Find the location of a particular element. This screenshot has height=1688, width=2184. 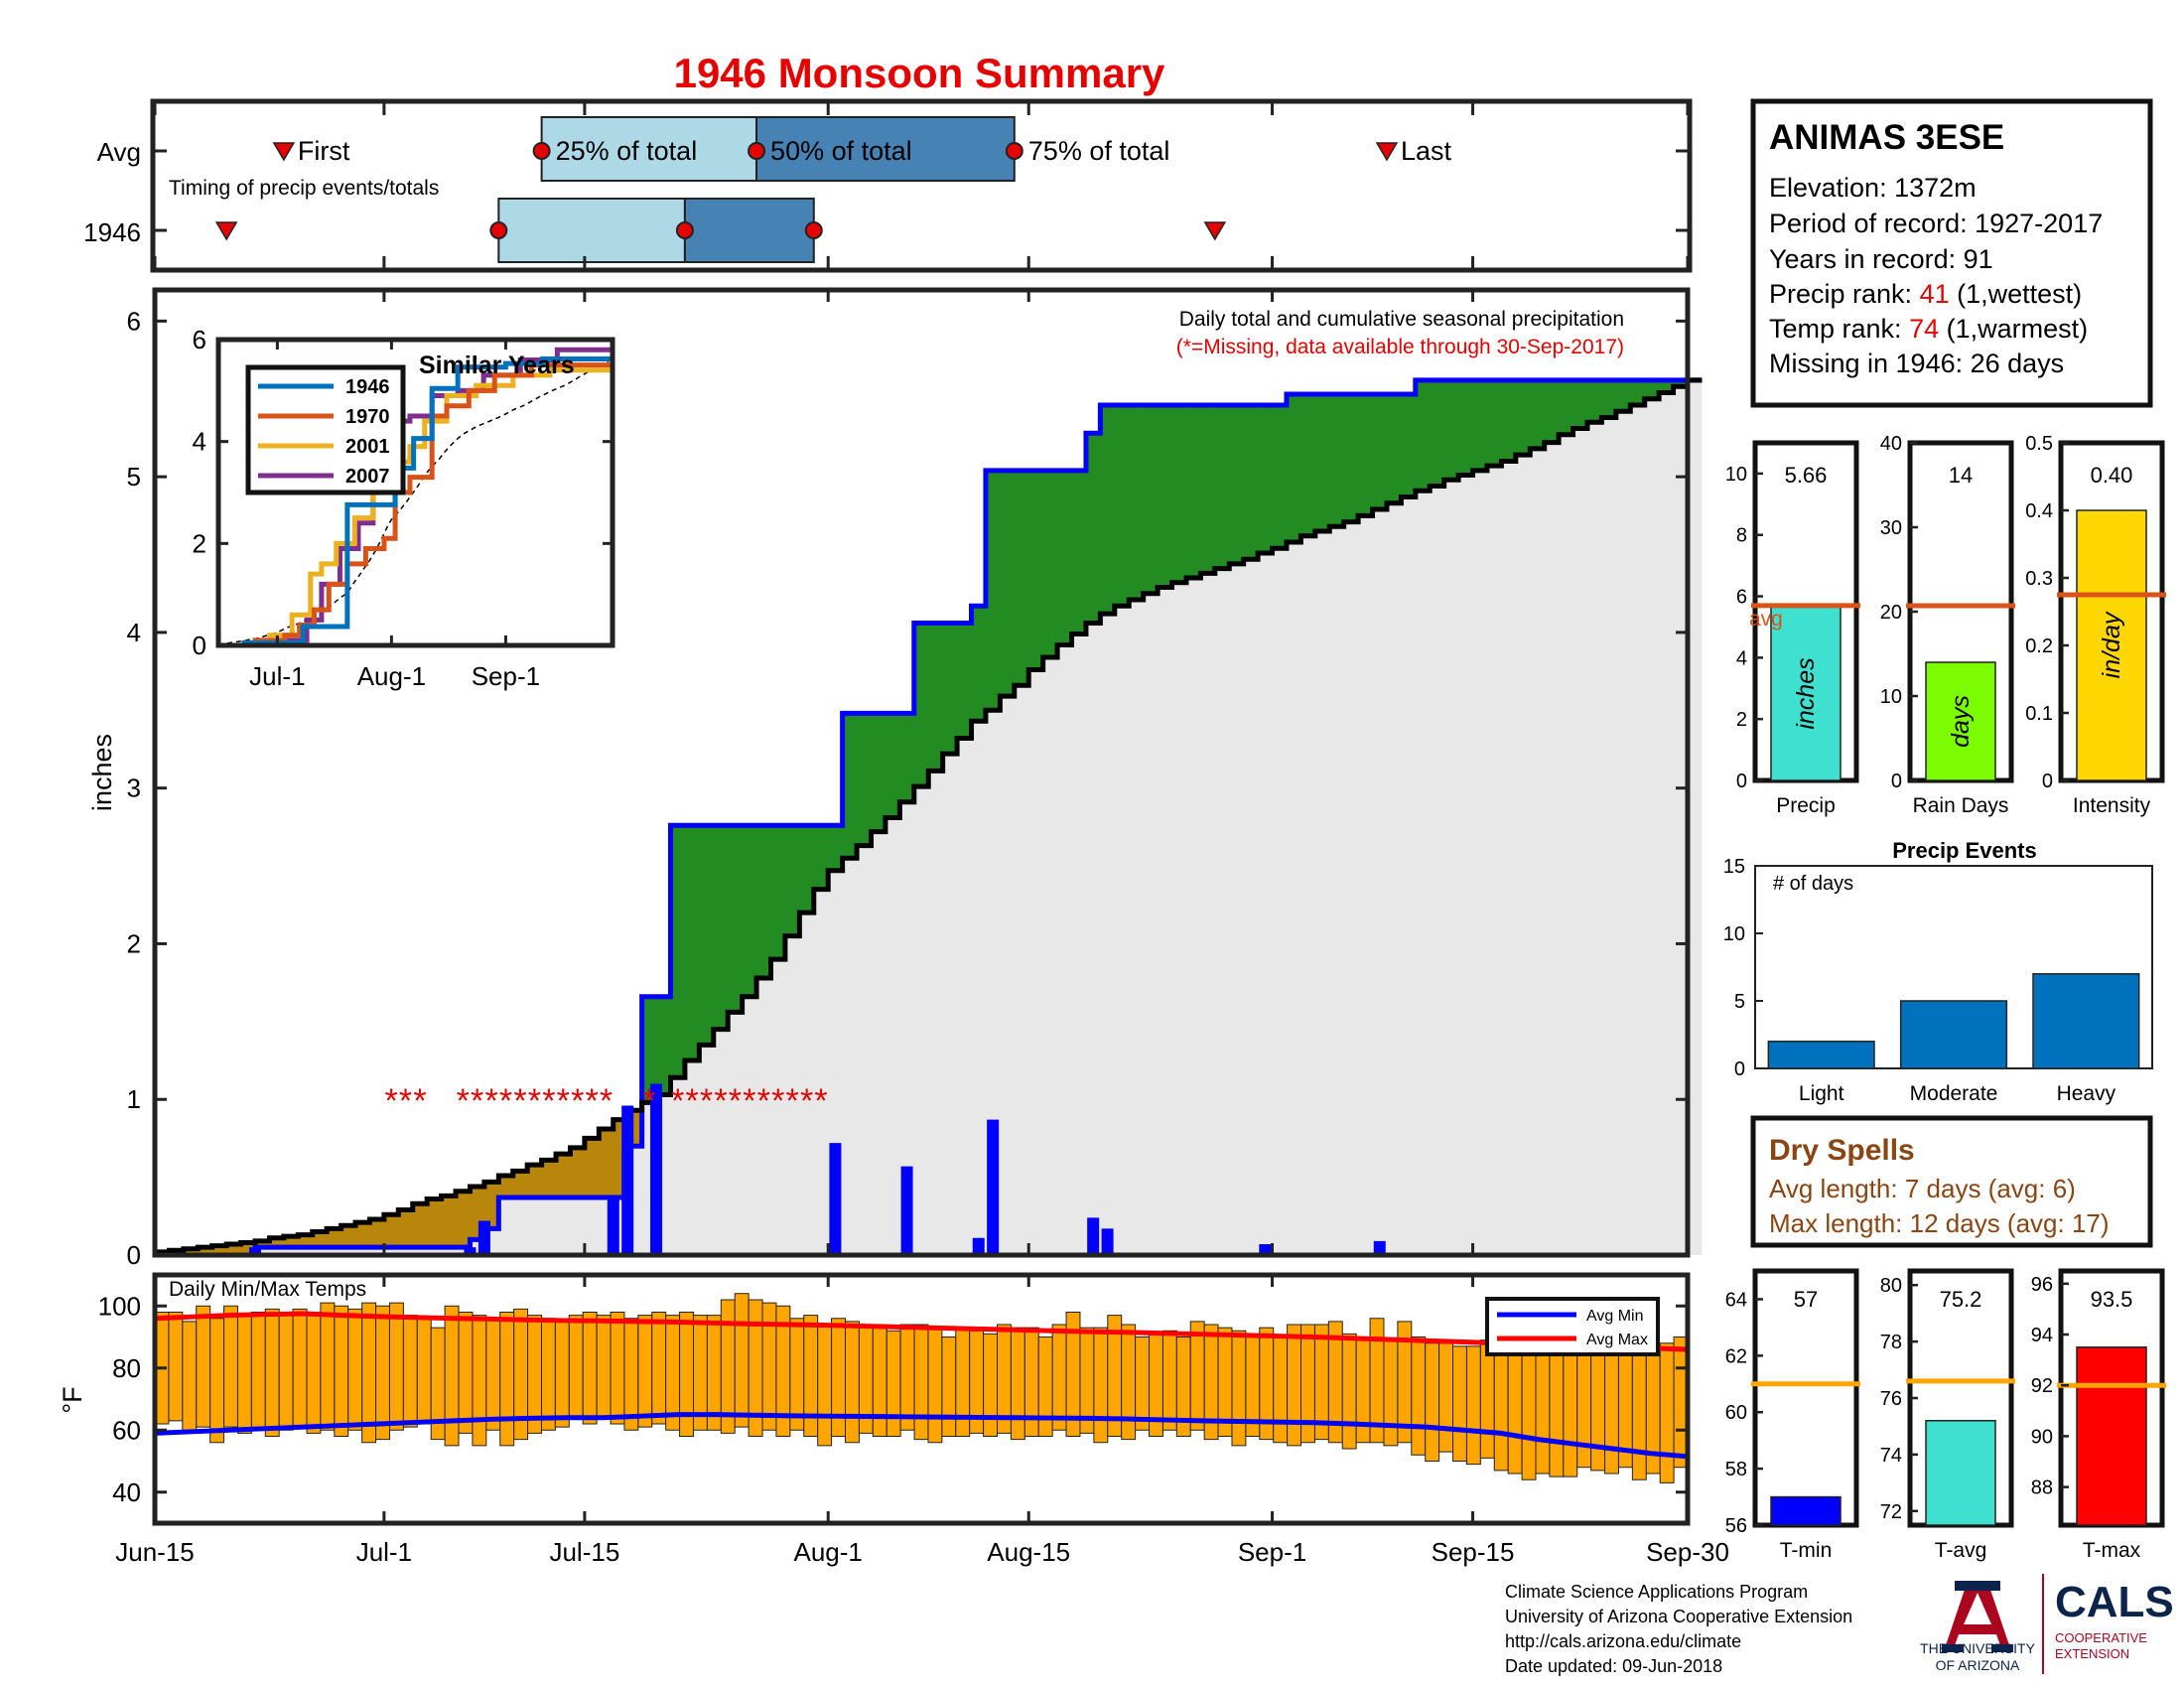

avg-min-line is located at coordinates (921, 1436).